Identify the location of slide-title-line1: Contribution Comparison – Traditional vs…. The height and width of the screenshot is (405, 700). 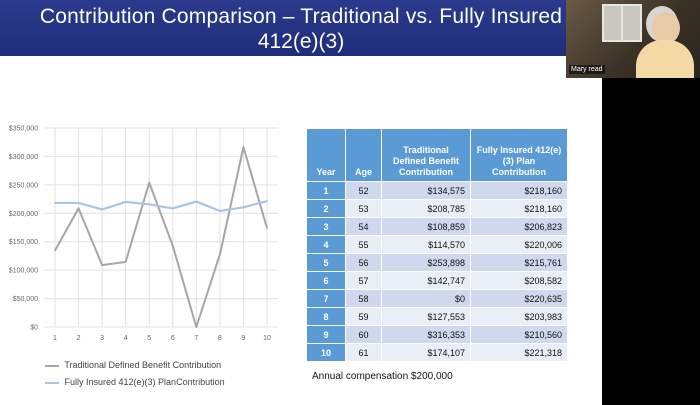
(301, 16).